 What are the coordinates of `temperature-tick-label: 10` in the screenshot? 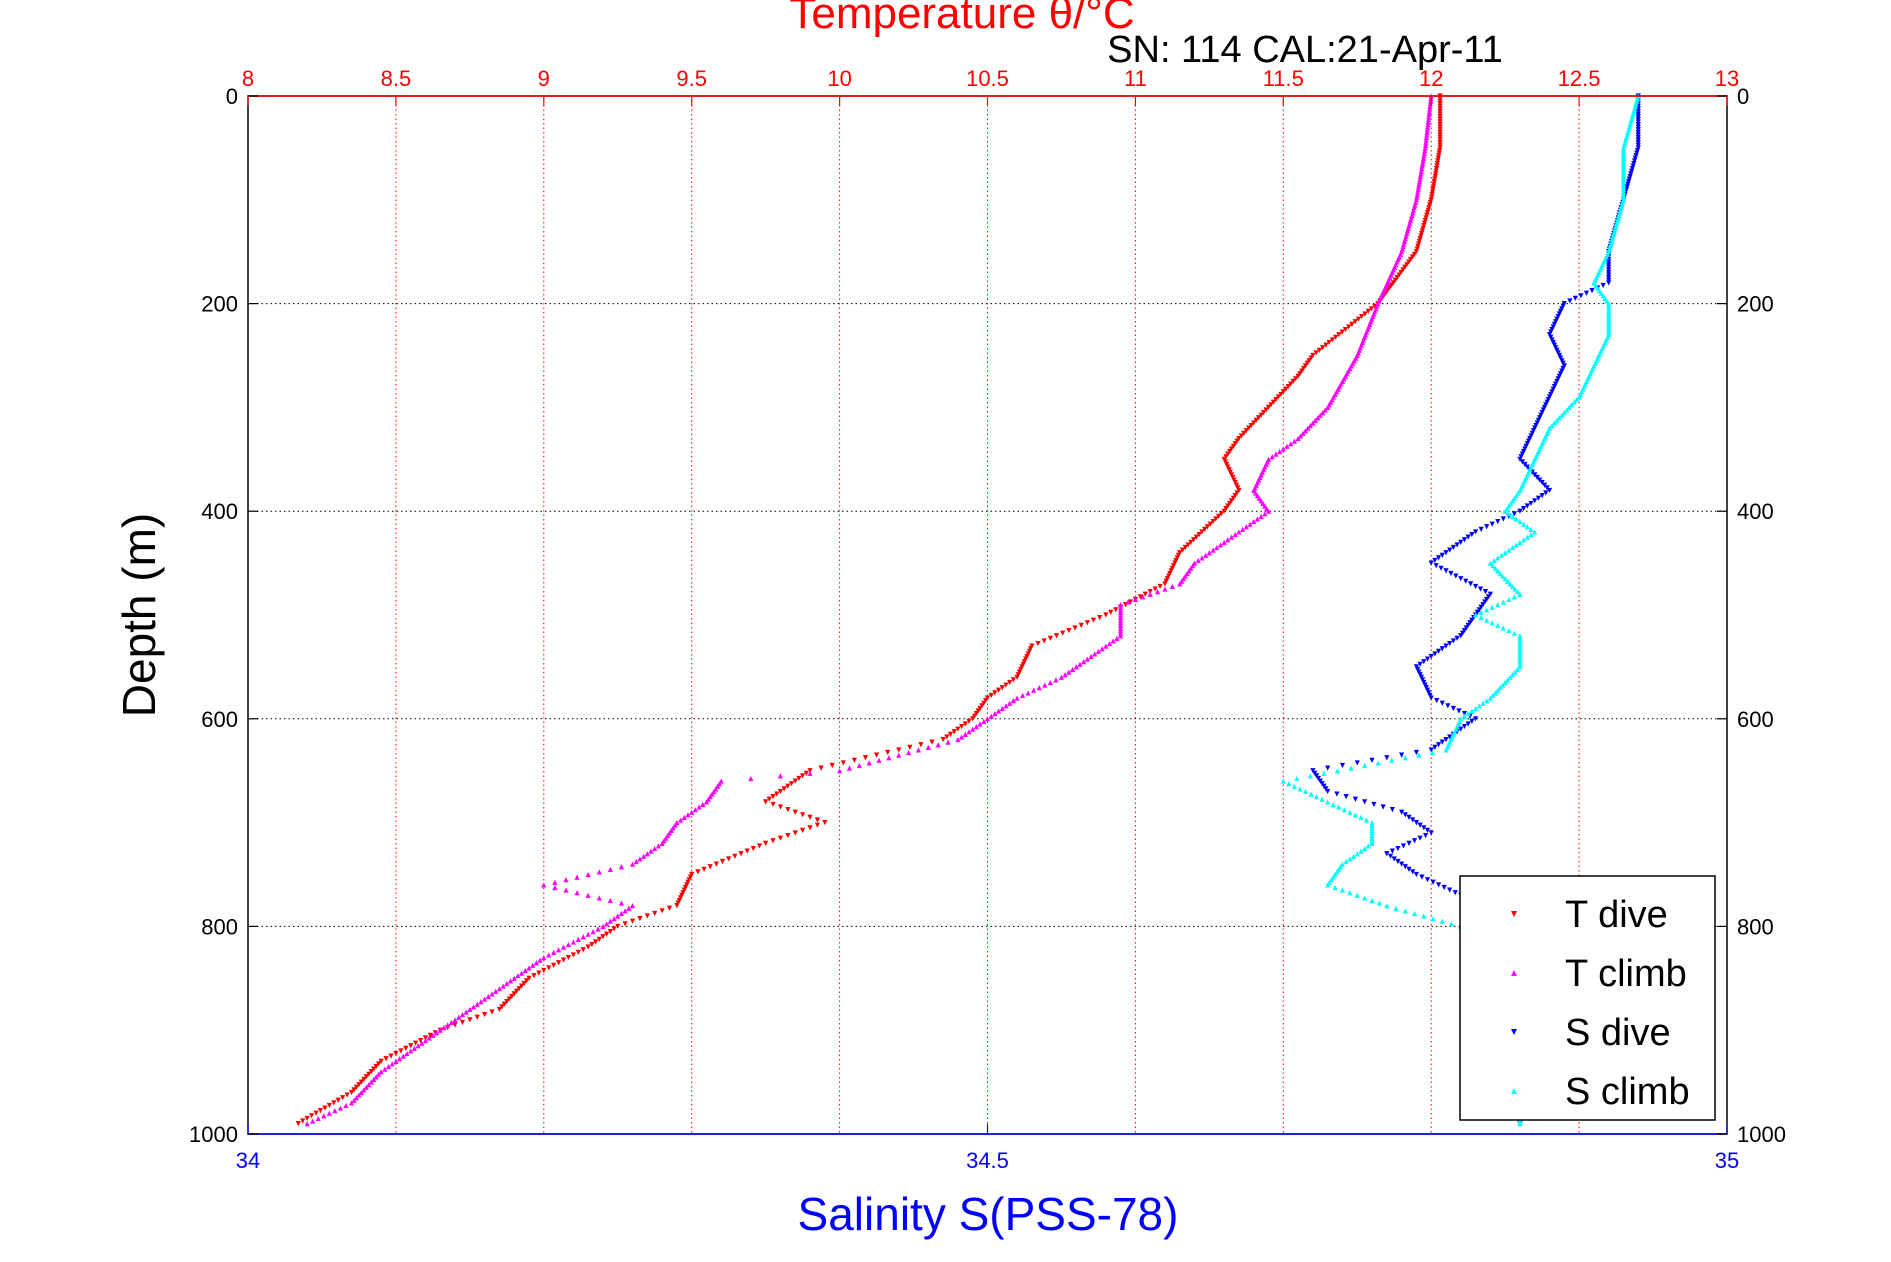 It's located at (839, 78).